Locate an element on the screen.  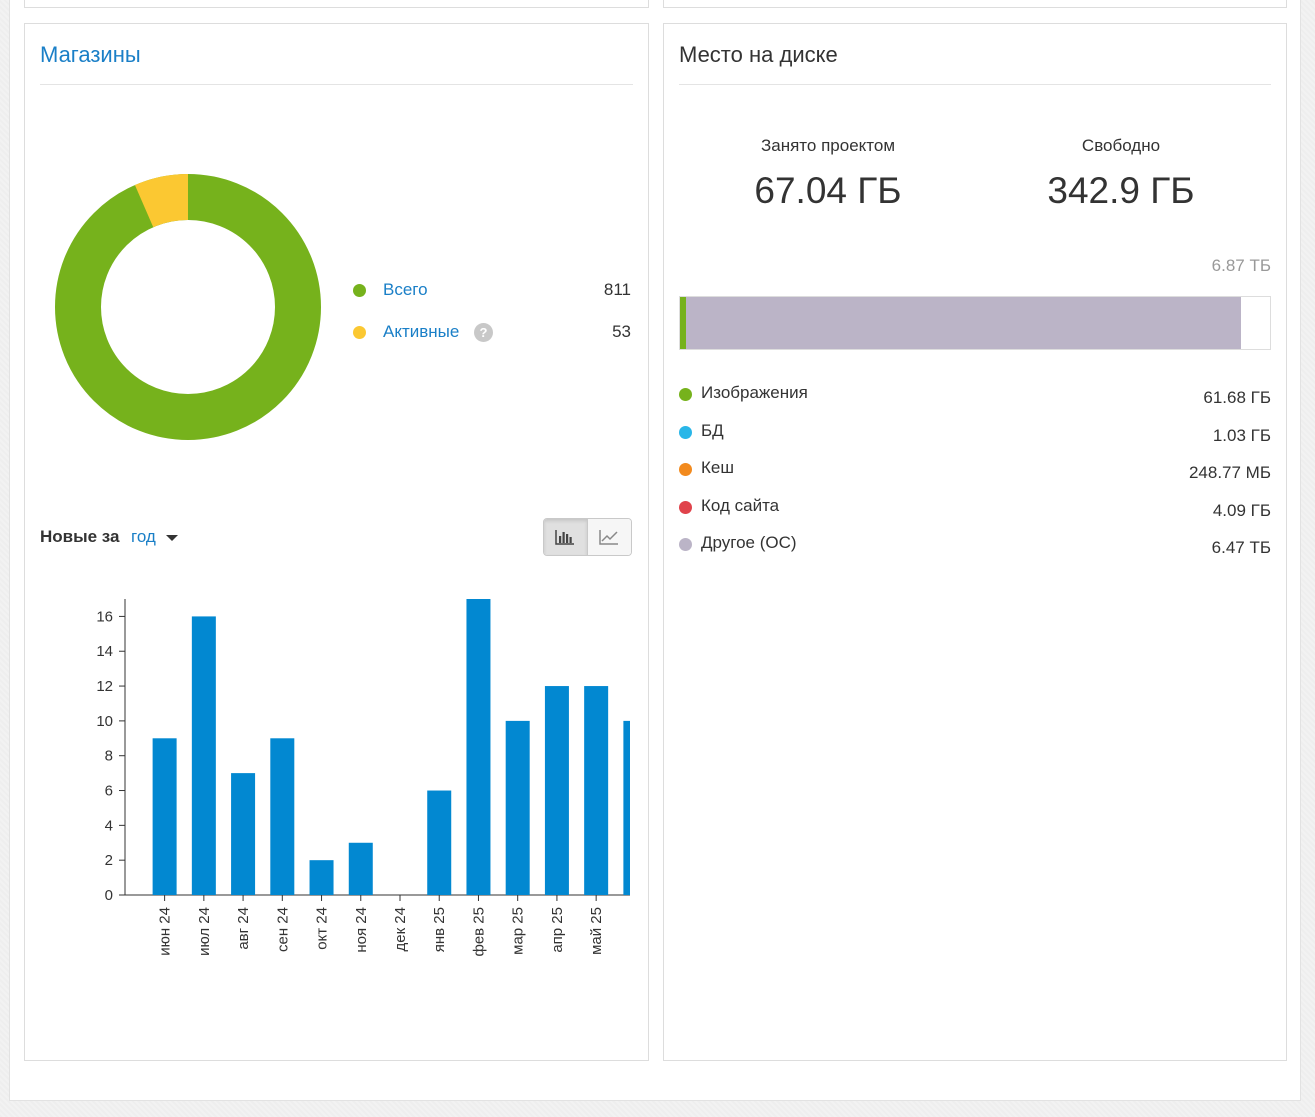
disk-usage-other-segment is located at coordinates (963, 323).